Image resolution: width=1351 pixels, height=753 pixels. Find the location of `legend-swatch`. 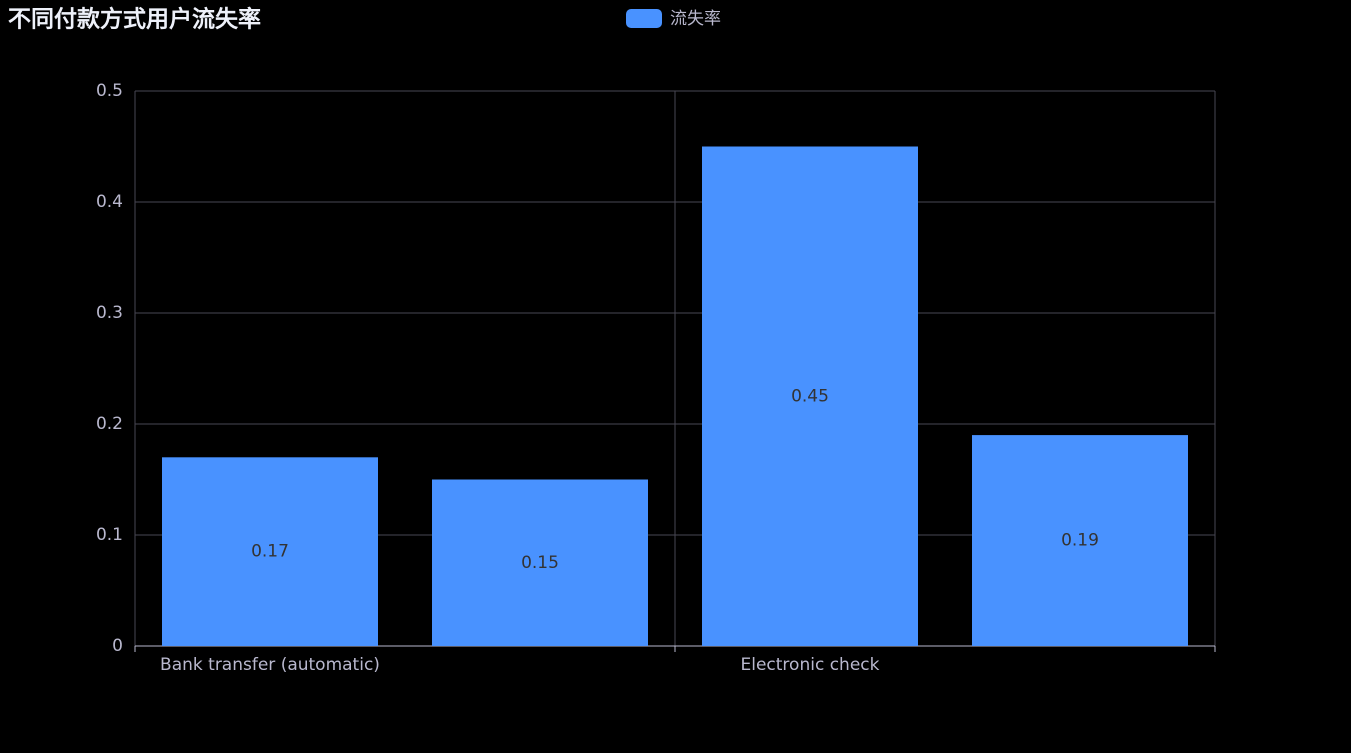

legend-swatch is located at coordinates (644, 18).